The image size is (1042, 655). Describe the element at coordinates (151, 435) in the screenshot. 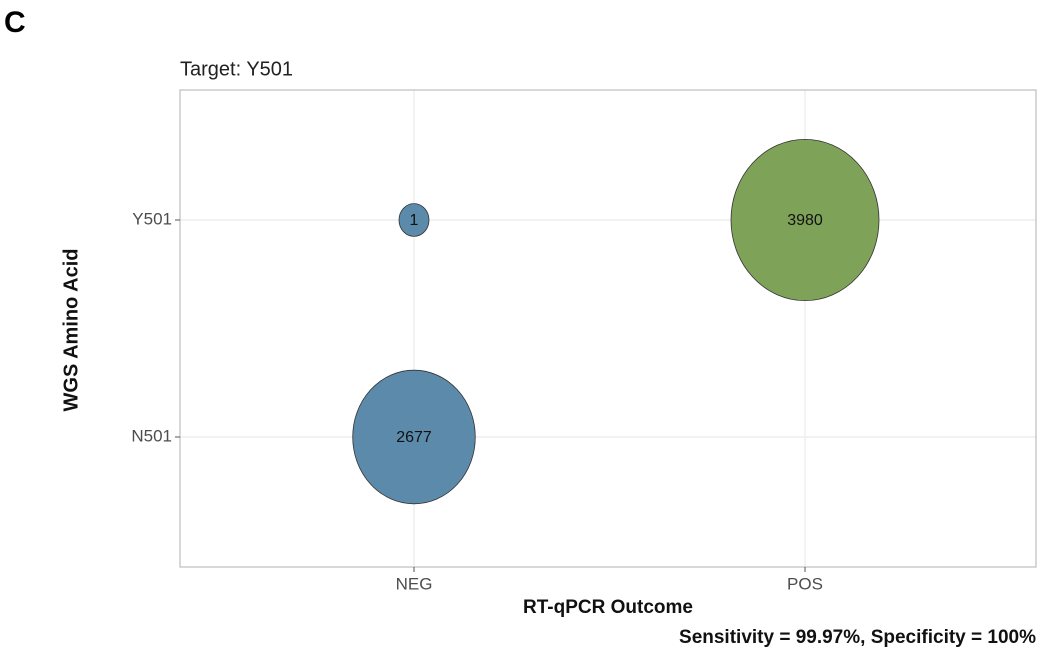

I see `y-tick-label: N501` at that location.